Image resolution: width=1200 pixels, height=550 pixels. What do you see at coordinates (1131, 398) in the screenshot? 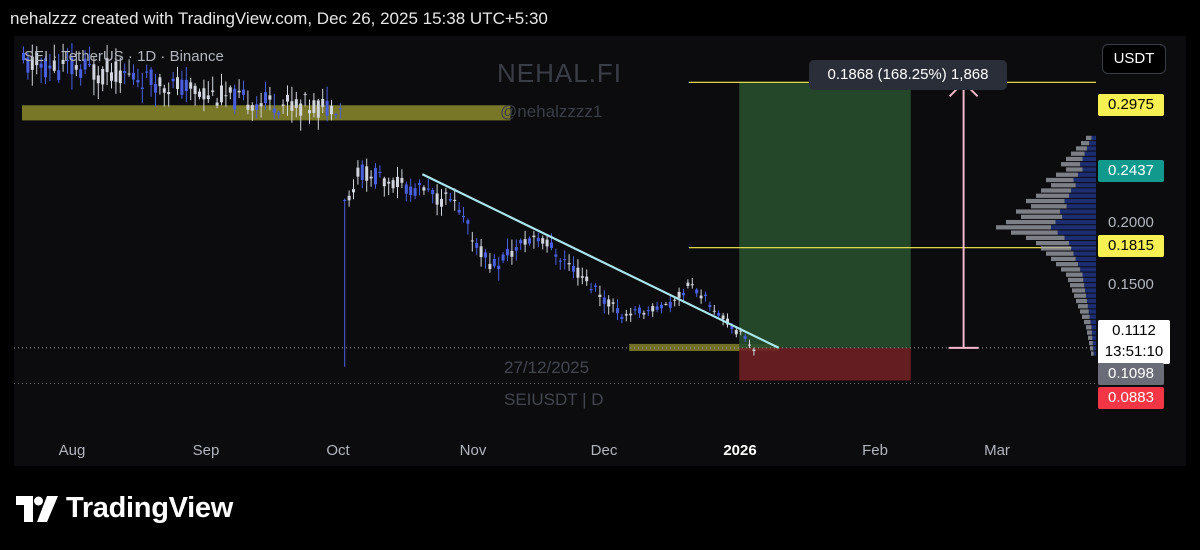
I see `stop-price-tag: 0.0883` at bounding box center [1131, 398].